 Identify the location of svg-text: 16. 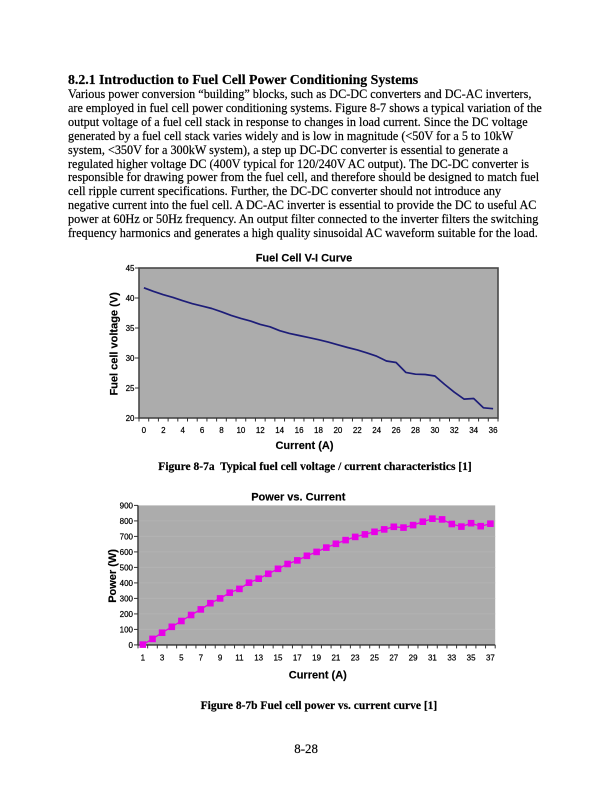
(299, 430).